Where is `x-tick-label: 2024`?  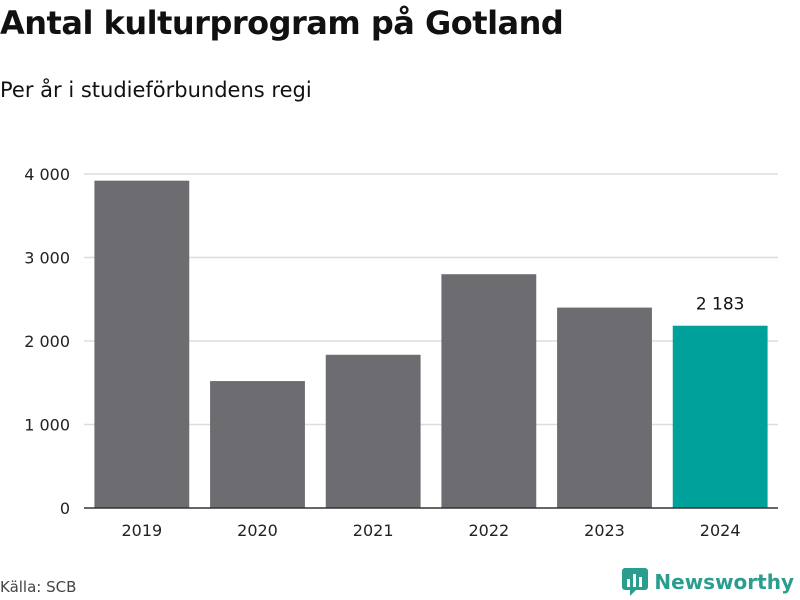 x-tick-label: 2024 is located at coordinates (720, 530).